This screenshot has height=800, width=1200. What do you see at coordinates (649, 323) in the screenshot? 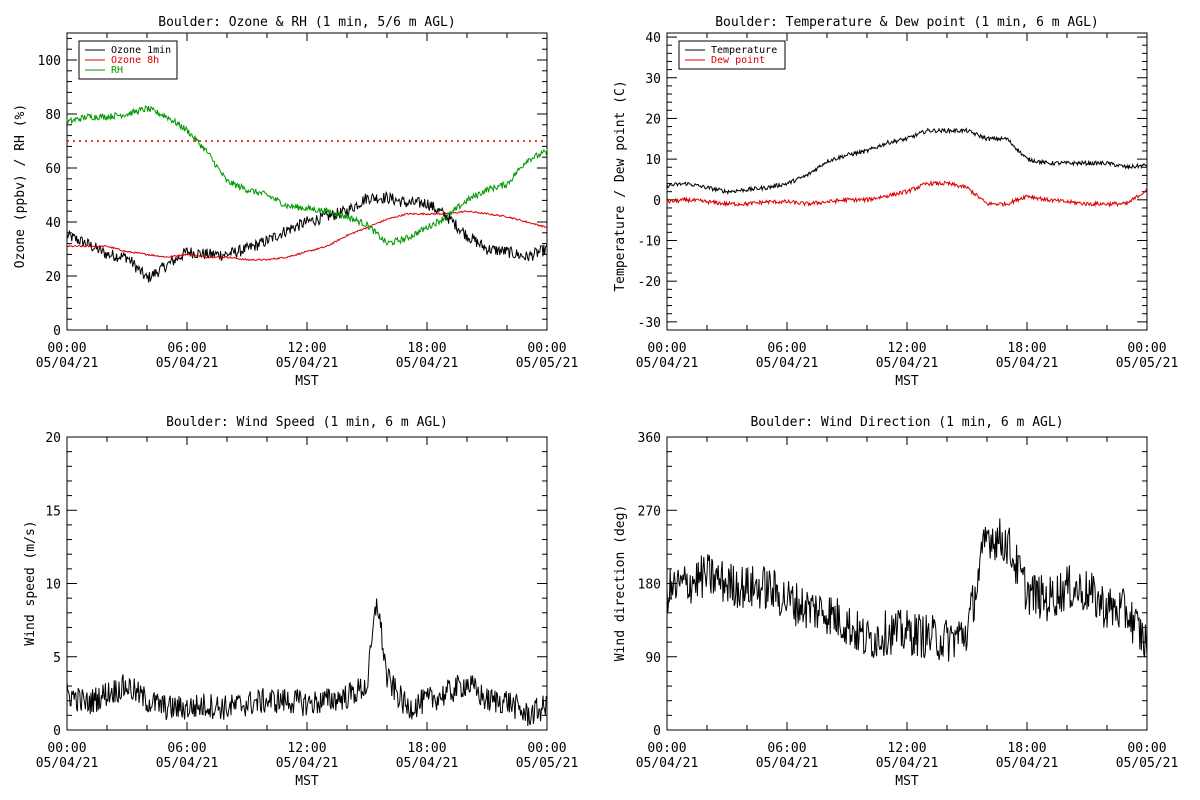
I see `temperature-dewpoint-ytick-label: -30` at bounding box center [649, 323].